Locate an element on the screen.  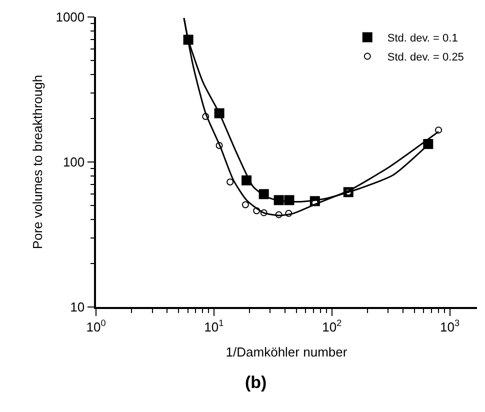
legend-label: Std. dev. = 0.25 is located at coordinates (425, 58).